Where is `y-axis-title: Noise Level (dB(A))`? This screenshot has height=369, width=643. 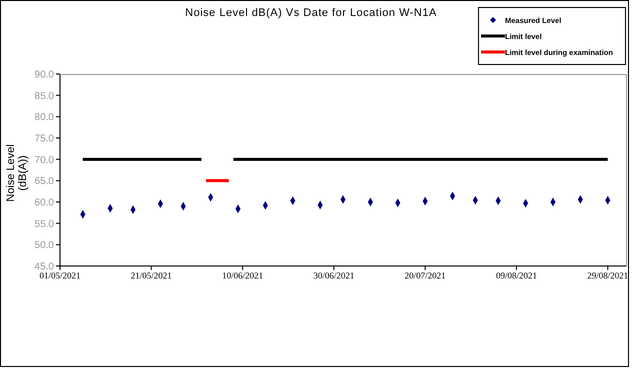
y-axis-title: Noise Level (dB(A)) is located at coordinates (17, 173).